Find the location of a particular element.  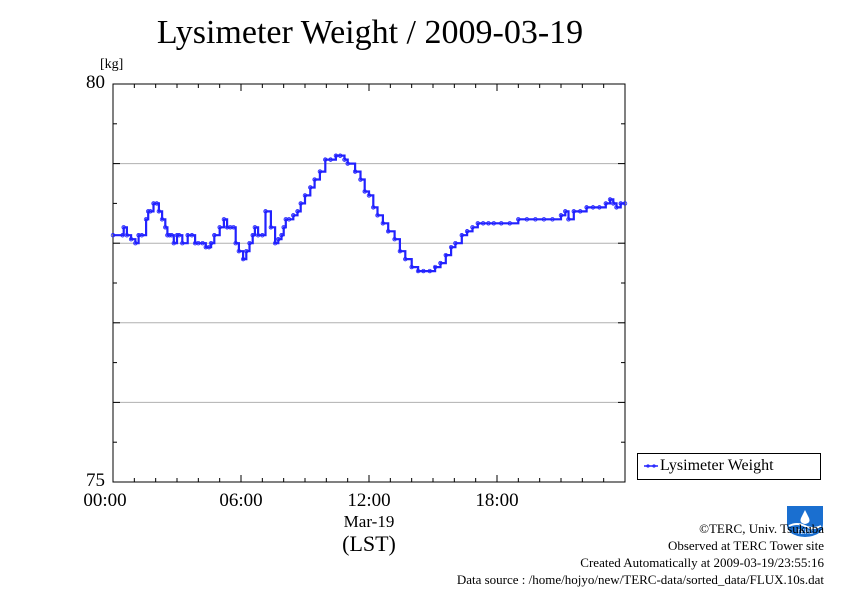

terc-logo-icon: TERC is located at coordinates (805, 521).